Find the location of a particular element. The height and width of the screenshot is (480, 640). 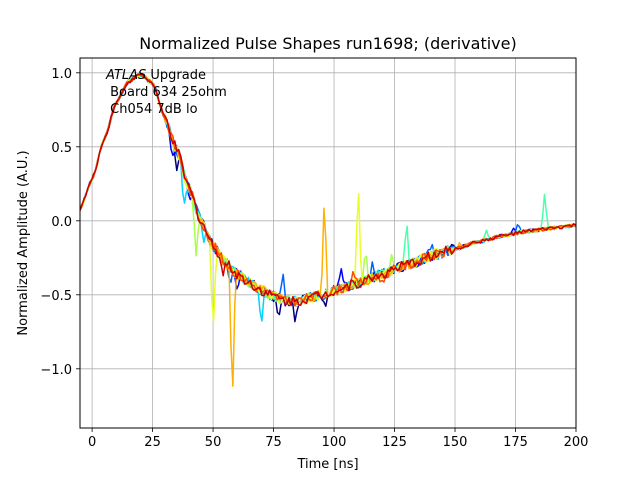

x-axis: 0 25 50 75 100 125 150 175 200 is located at coordinates (338, 439).